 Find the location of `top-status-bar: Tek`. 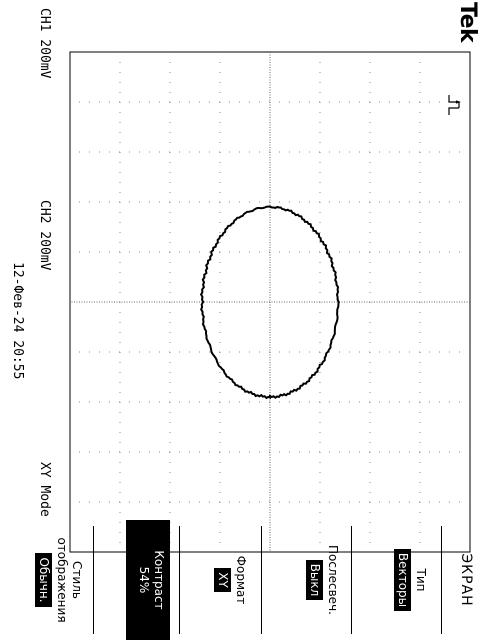

top-status-bar: Tek is located at coordinates (454, 320).